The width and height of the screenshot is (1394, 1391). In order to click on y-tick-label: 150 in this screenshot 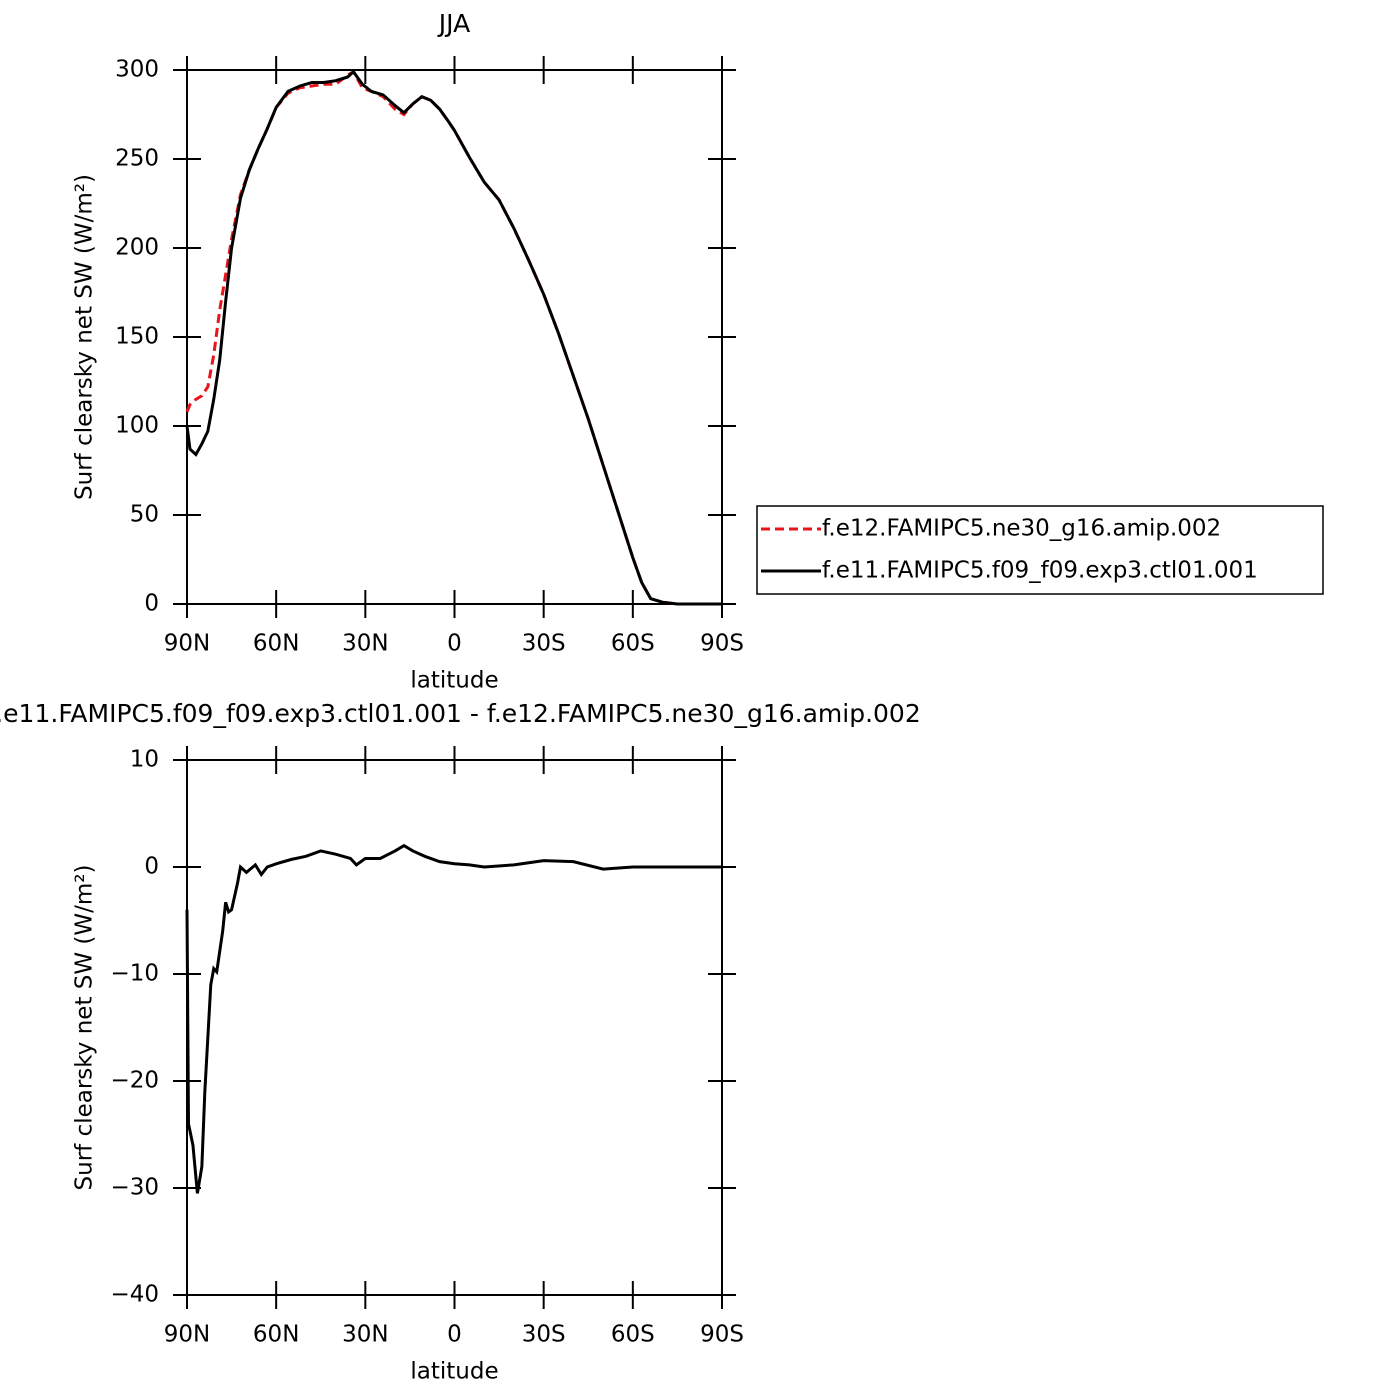, I will do `click(137, 337)`.